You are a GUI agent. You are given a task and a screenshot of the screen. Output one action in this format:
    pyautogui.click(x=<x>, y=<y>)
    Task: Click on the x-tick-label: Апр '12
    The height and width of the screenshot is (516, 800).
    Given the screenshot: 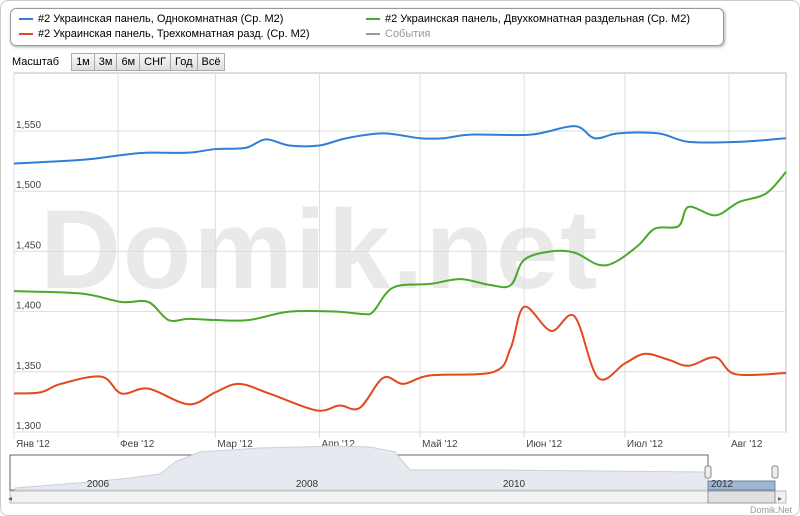 What is the action you would take?
    pyautogui.click(x=338, y=444)
    